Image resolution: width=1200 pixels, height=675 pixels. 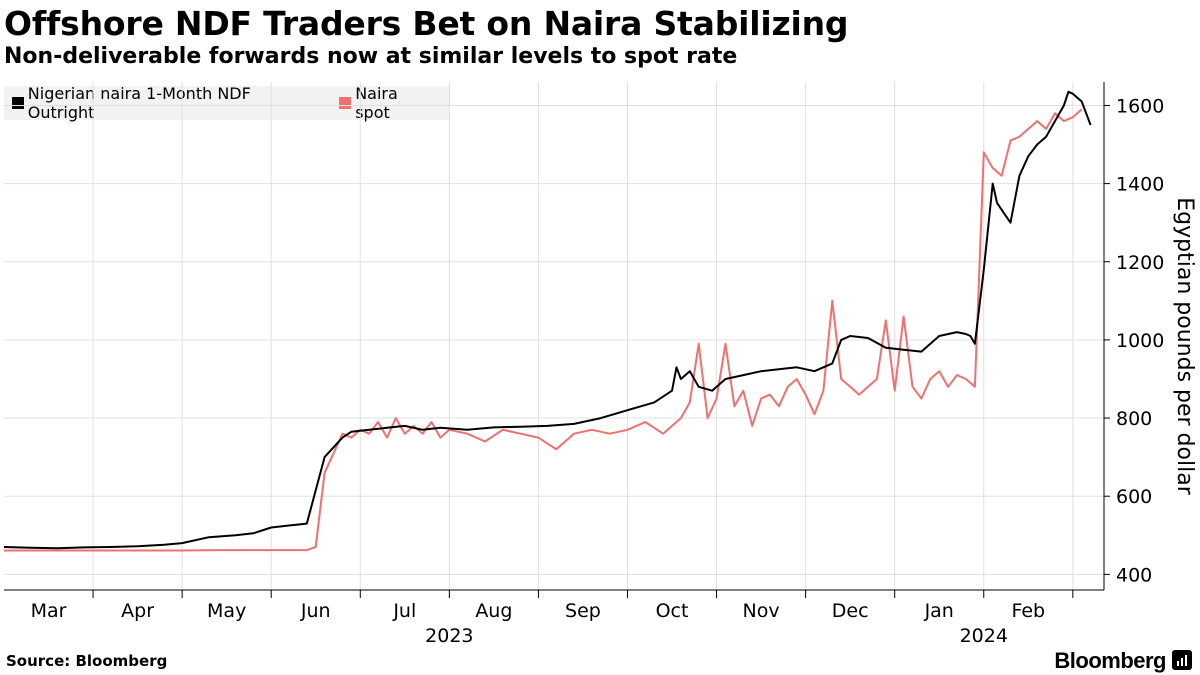 I want to click on y-tick-label: 1600, so click(x=1140, y=106).